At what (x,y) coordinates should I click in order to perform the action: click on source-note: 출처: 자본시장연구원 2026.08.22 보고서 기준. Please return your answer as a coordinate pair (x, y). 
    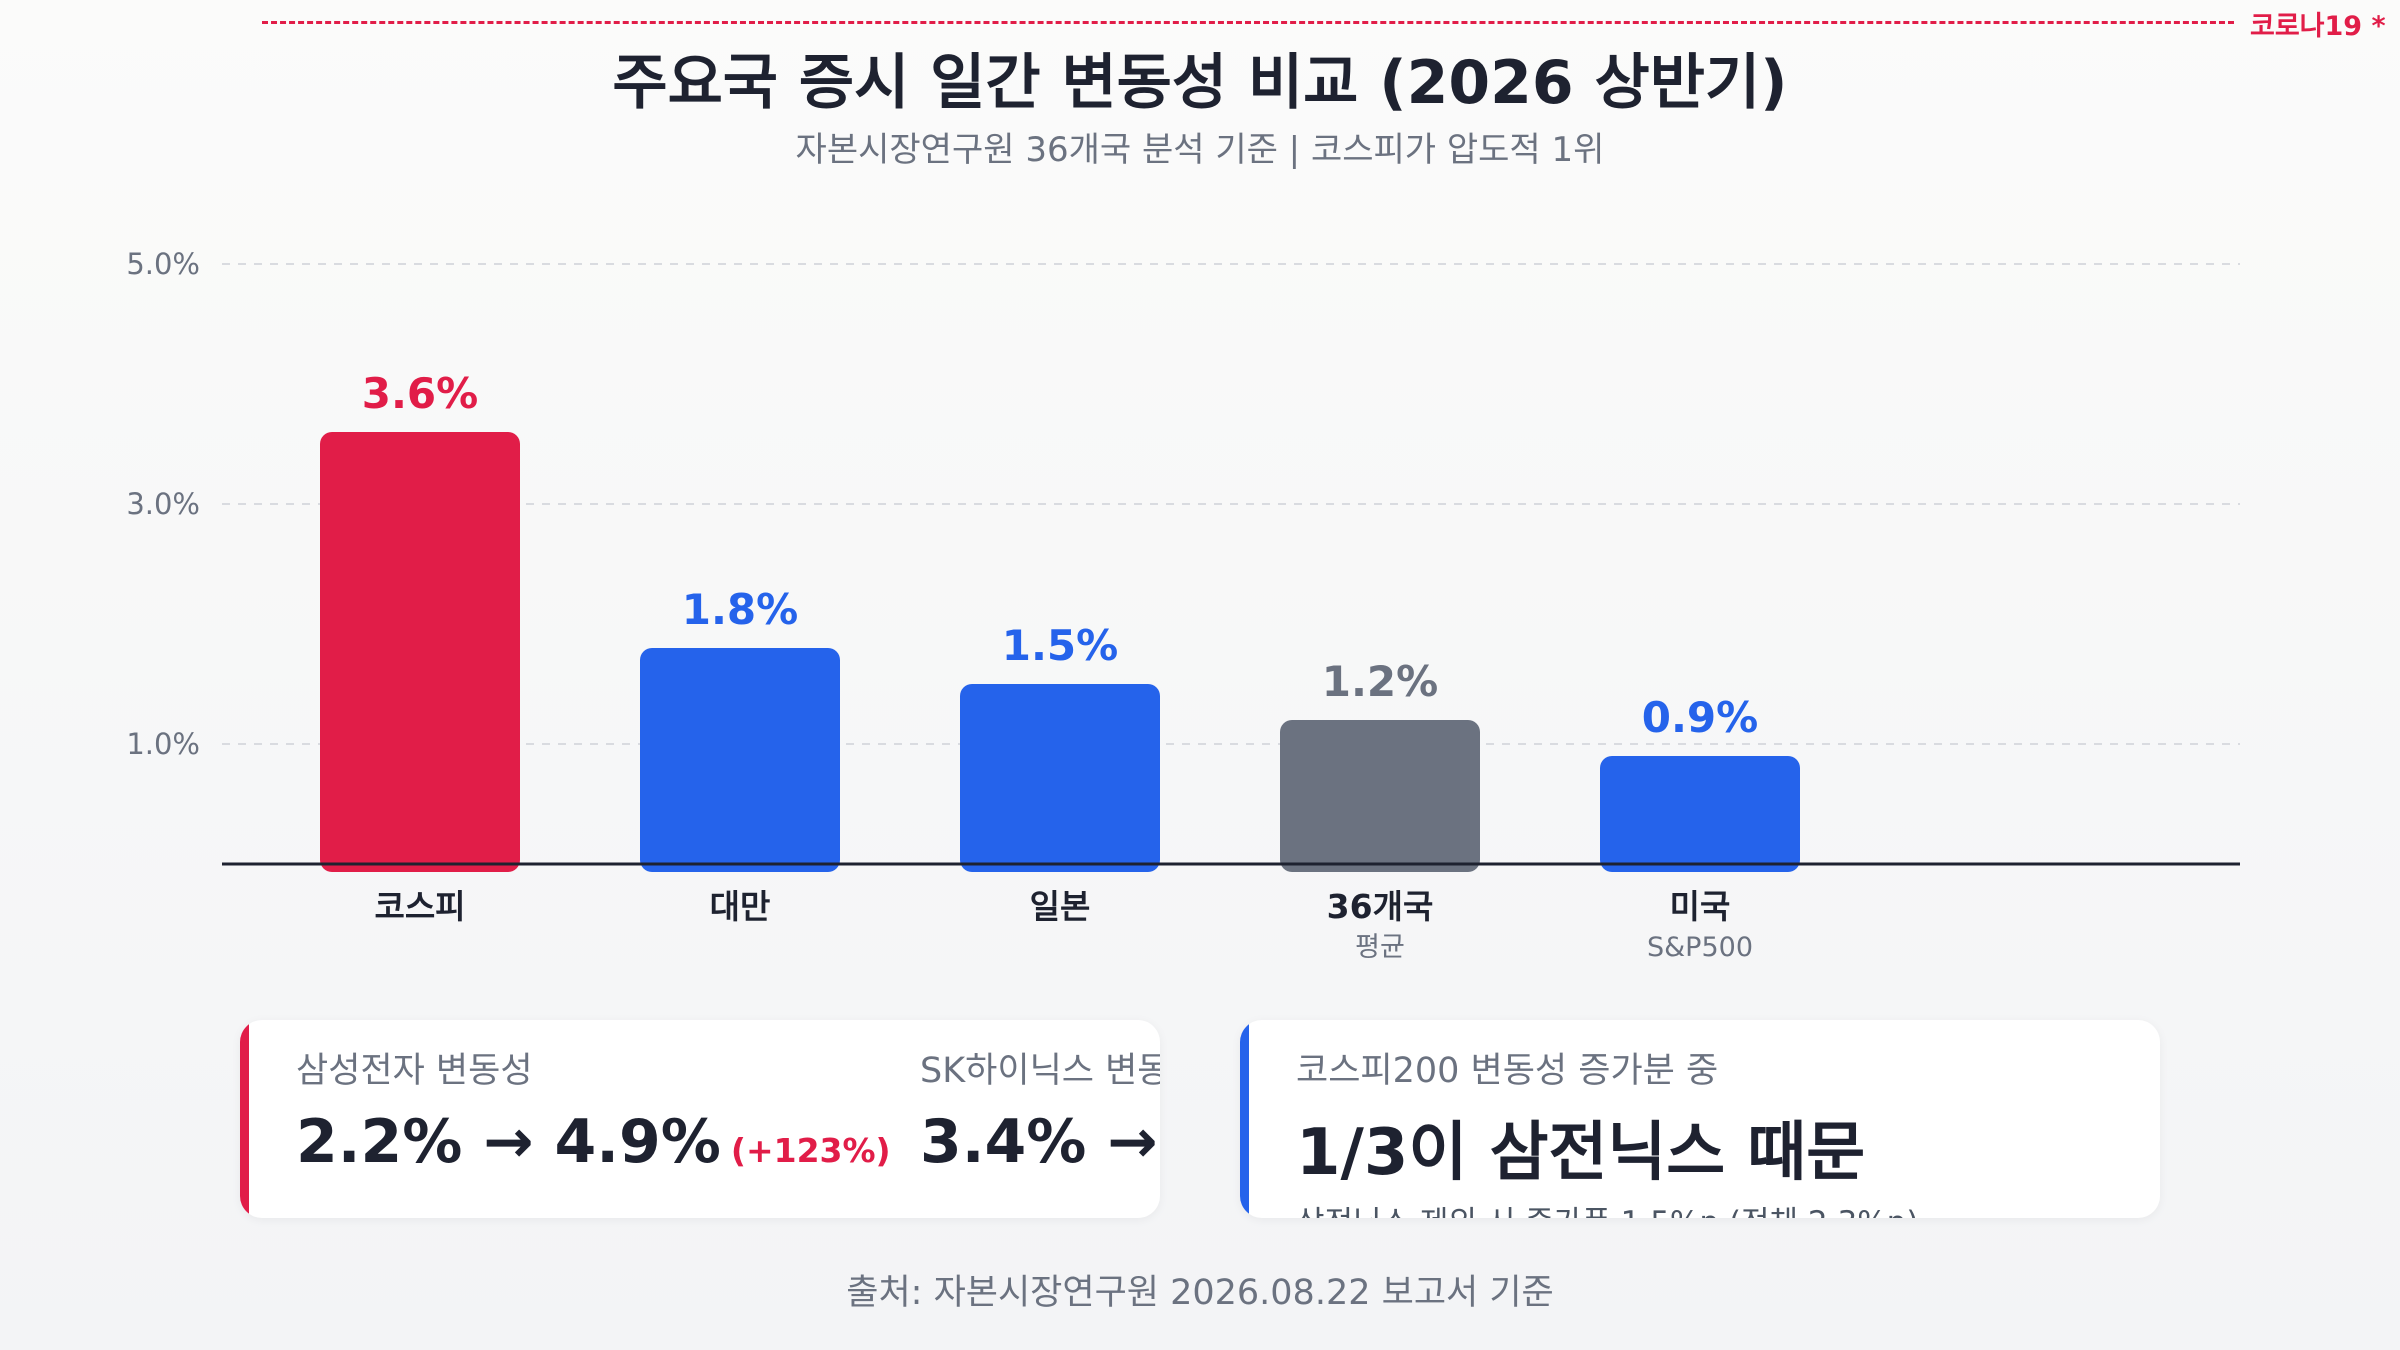
    Looking at the image, I should click on (1200, 1293).